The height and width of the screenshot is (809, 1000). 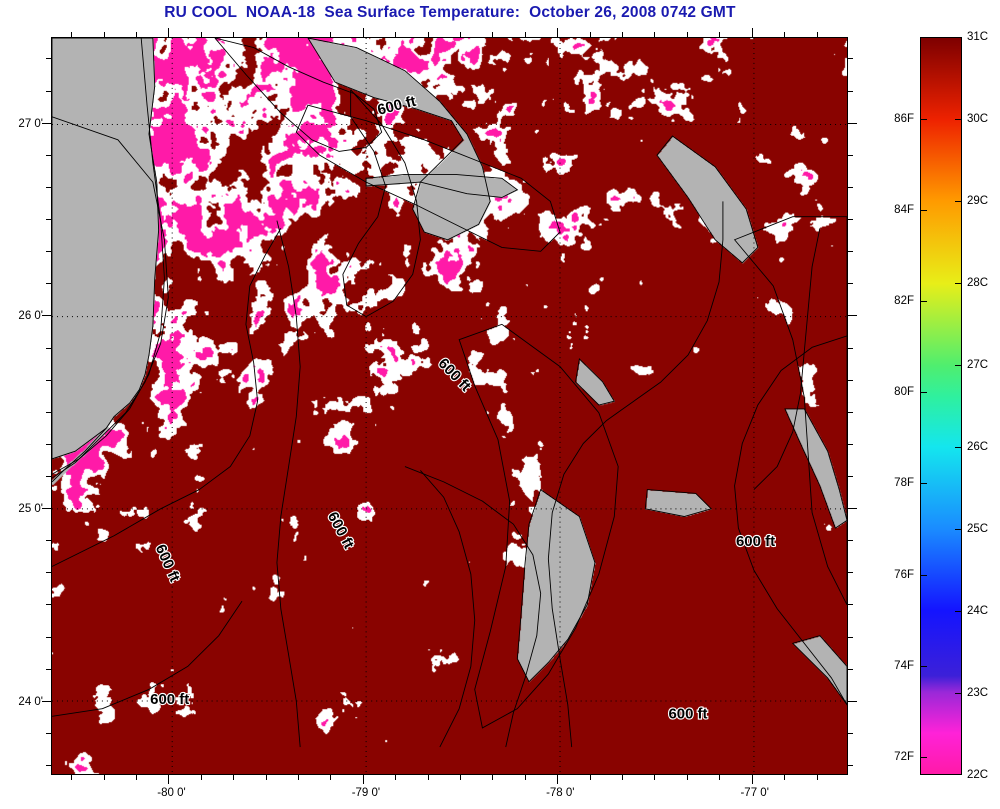 I want to click on colorbar-label-celsius: 22C, so click(x=978, y=775).